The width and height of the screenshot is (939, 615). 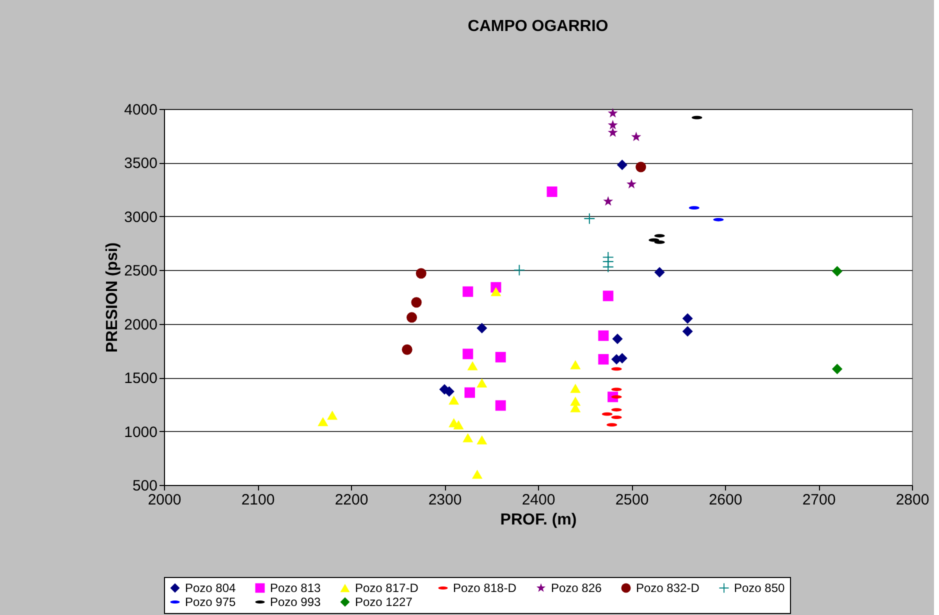 What do you see at coordinates (819, 500) in the screenshot?
I see `x-tick-label: 2700` at bounding box center [819, 500].